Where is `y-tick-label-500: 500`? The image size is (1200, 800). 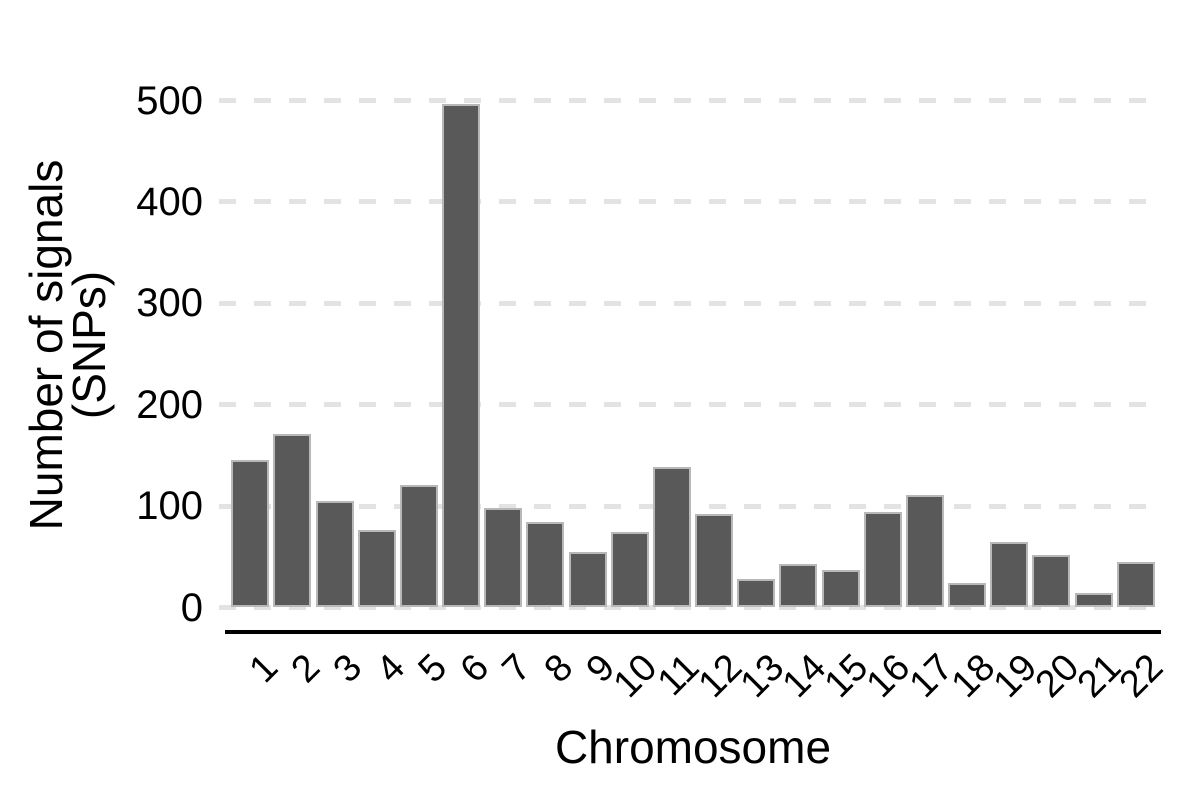 y-tick-label-500: 500 is located at coordinates (169, 100).